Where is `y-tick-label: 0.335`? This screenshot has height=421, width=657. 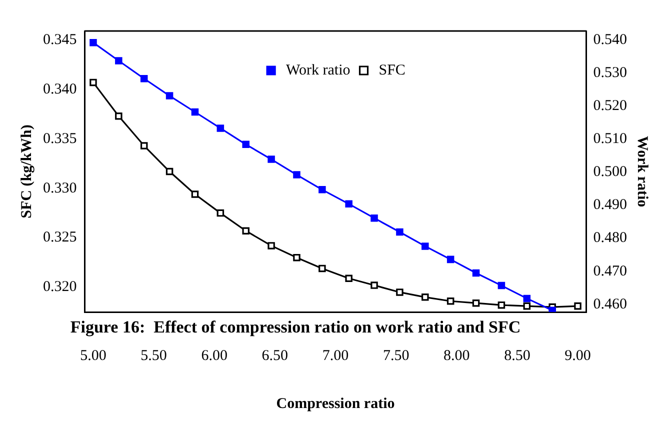 y-tick-label: 0.335 is located at coordinates (60, 138).